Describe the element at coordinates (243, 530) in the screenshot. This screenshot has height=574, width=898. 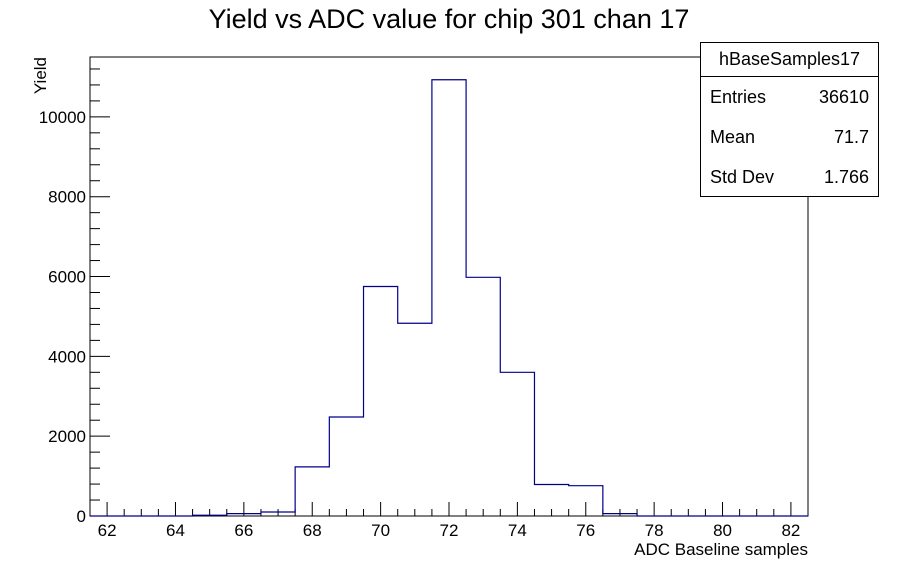
I see `x-tick-label: 66` at that location.